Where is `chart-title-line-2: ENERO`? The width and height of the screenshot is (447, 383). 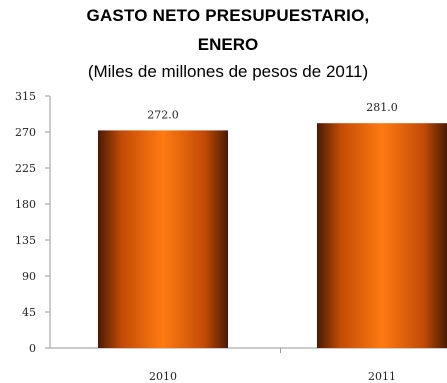
chart-title-line-2: ENERO is located at coordinates (228, 44).